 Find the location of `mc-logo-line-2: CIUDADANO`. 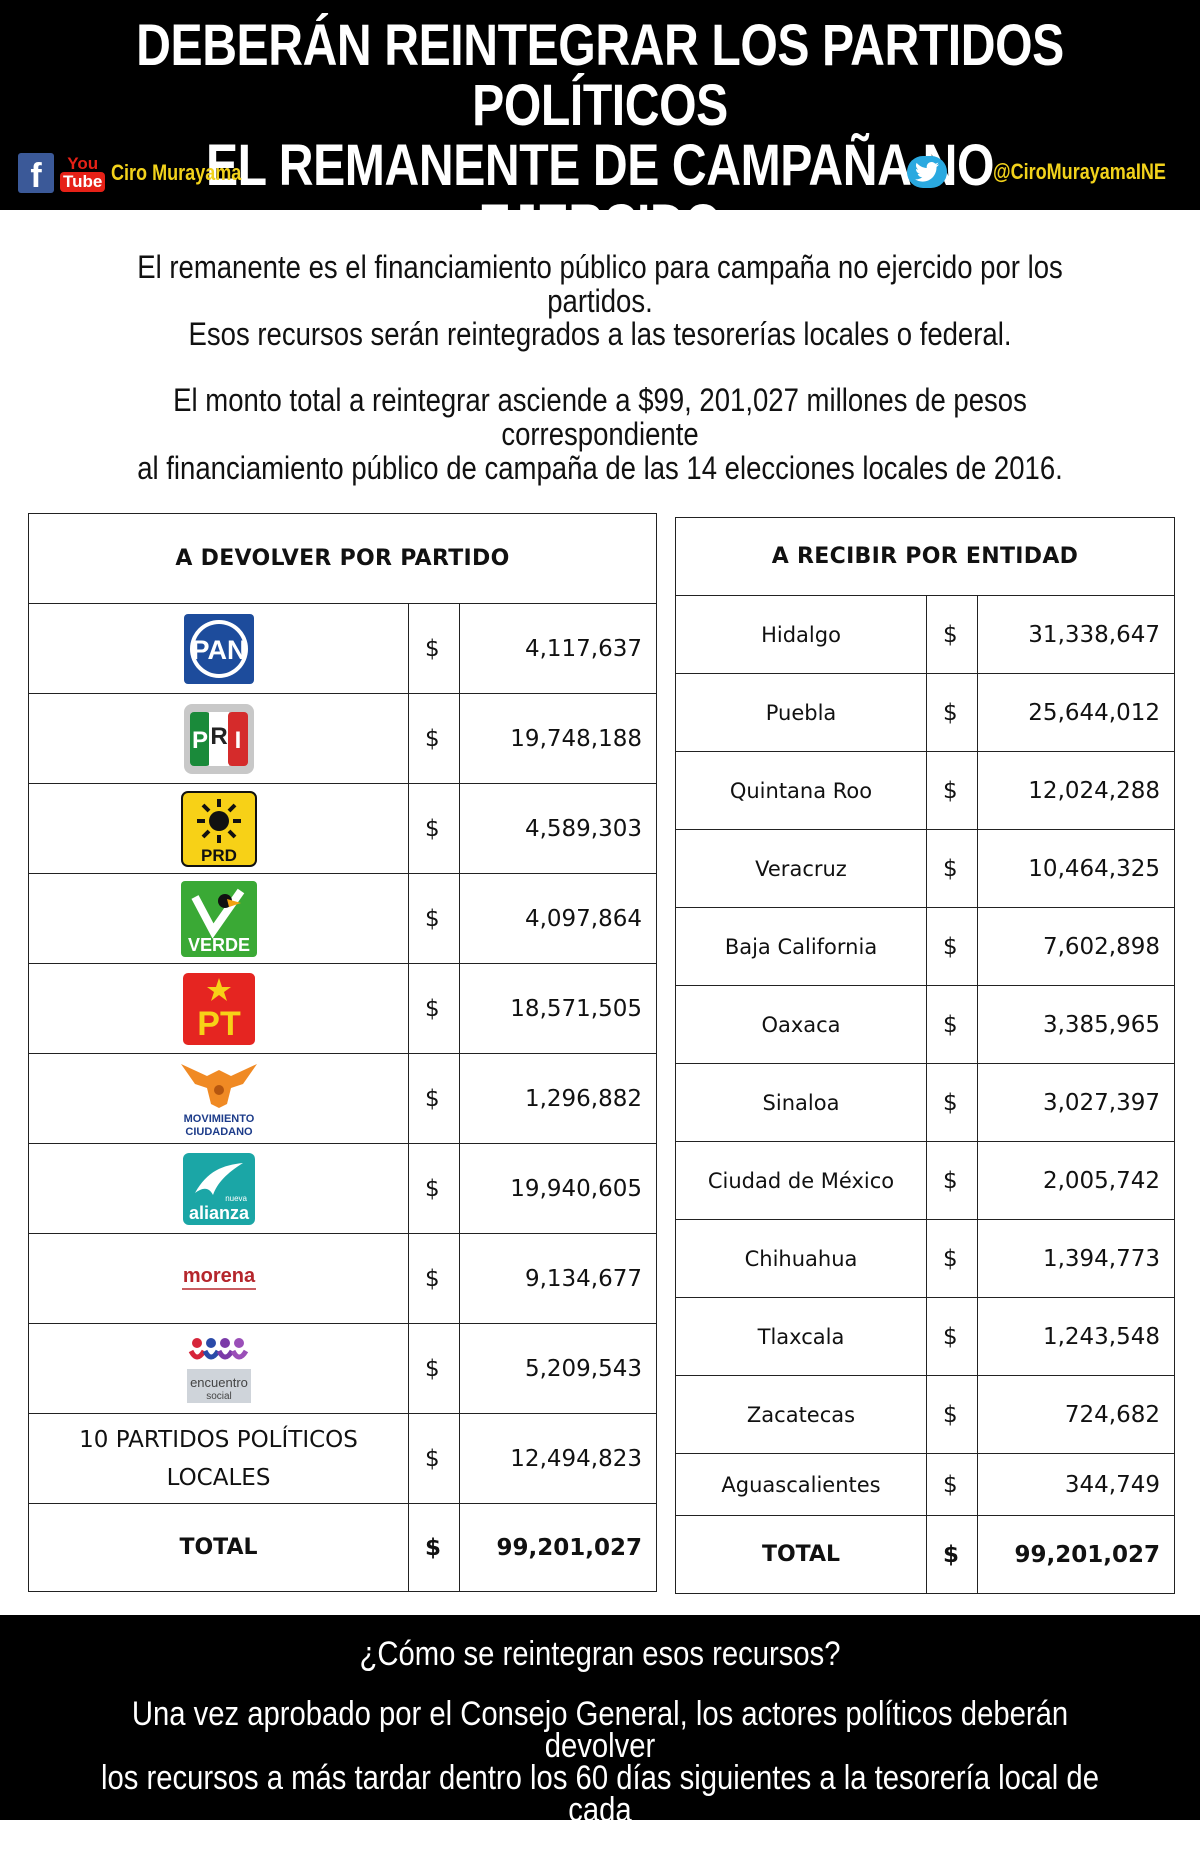

mc-logo-line-2: CIUDADANO is located at coordinates (219, 1132).